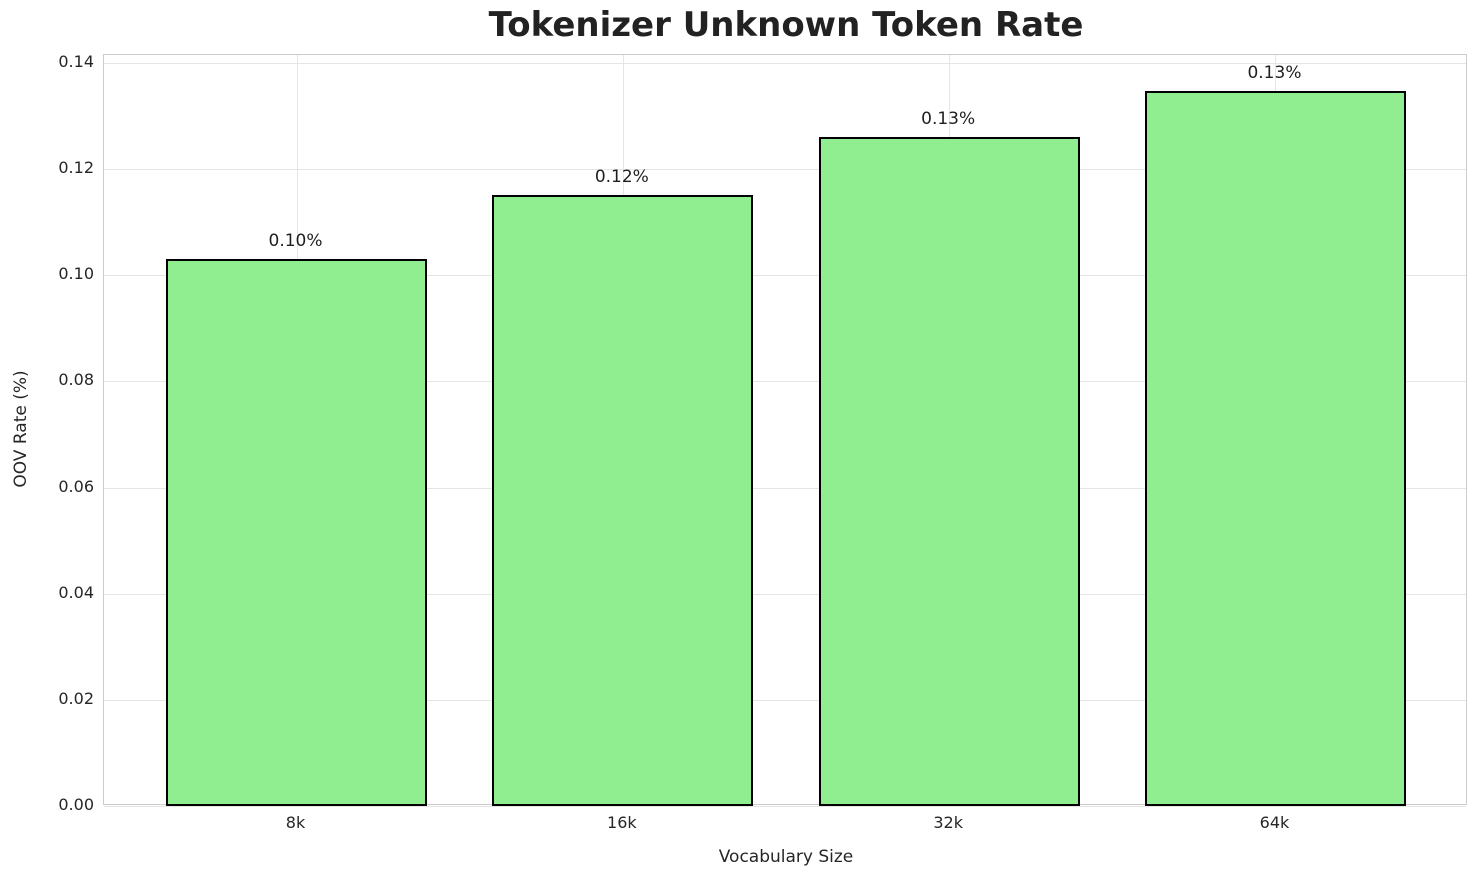 This screenshot has height=885, width=1484. I want to click on bar-value-label: 0.12%, so click(621, 176).